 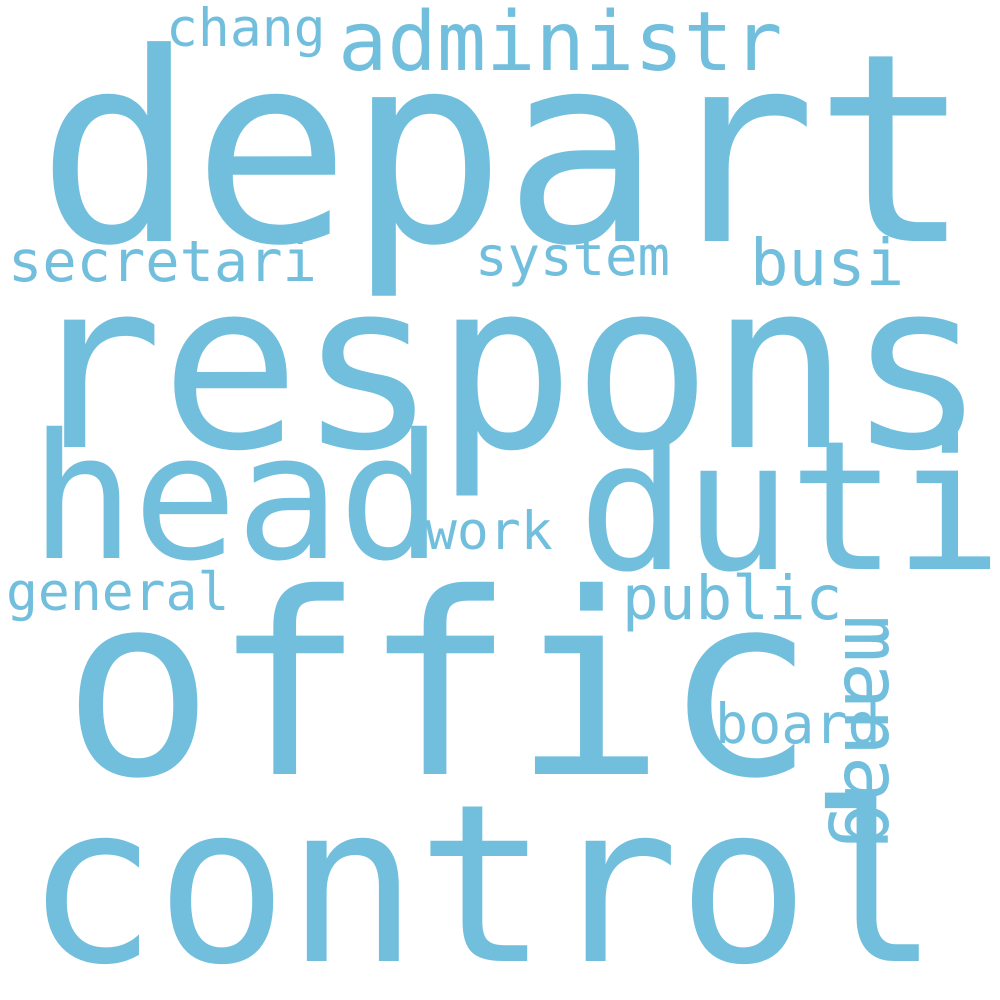 I want to click on word-busi: busi, so click(x=827, y=264).